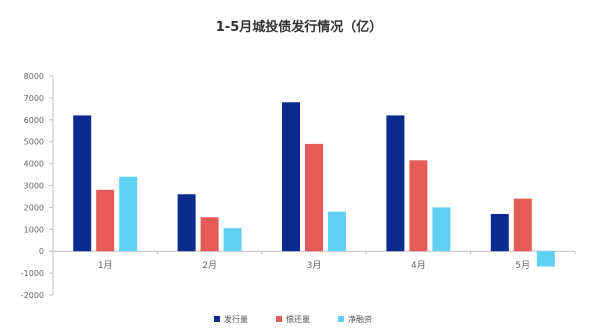 The width and height of the screenshot is (598, 333). Describe the element at coordinates (209, 265) in the screenshot. I see `x-tick-label: 2月` at that location.